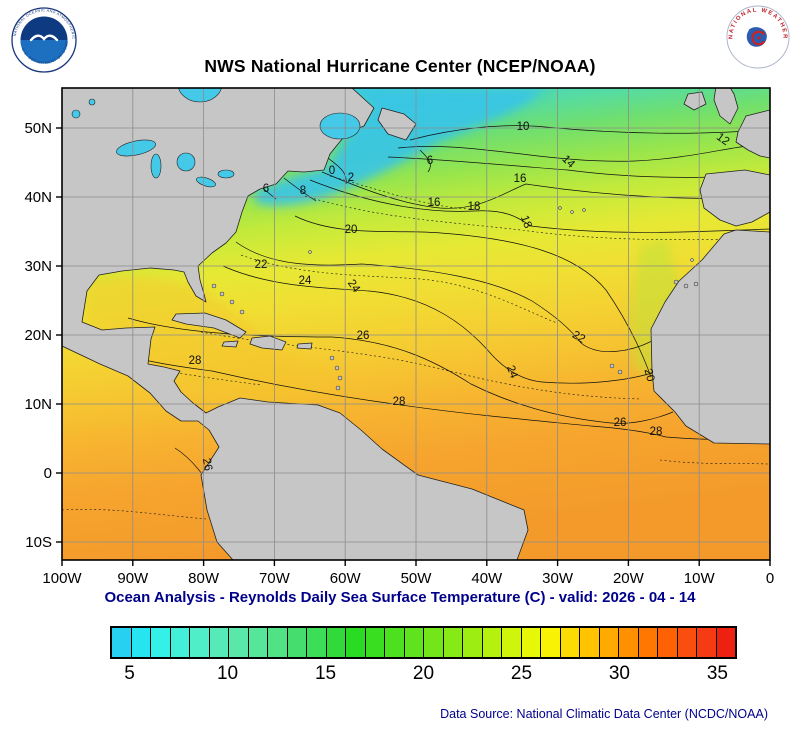 The image size is (800, 737). I want to click on x-tick-label: 40W, so click(487, 578).